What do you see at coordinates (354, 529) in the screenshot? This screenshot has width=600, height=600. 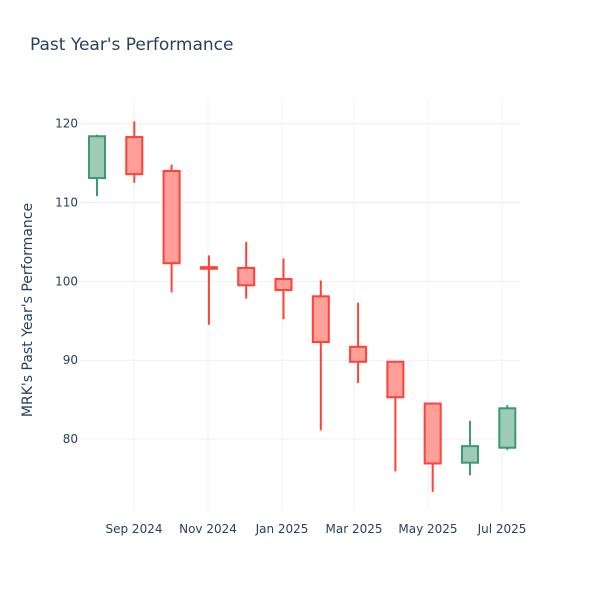 I see `x-tick-label: Mar 2025` at bounding box center [354, 529].